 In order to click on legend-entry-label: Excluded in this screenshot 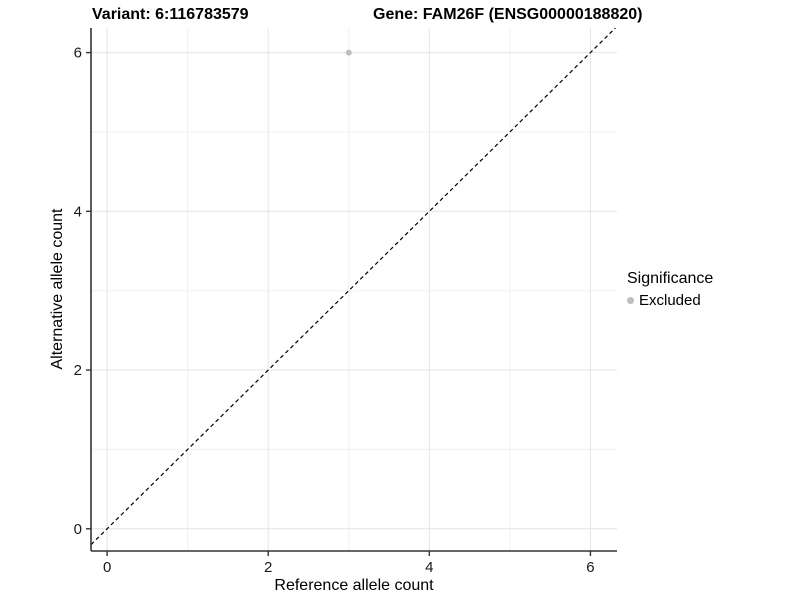, I will do `click(670, 300)`.